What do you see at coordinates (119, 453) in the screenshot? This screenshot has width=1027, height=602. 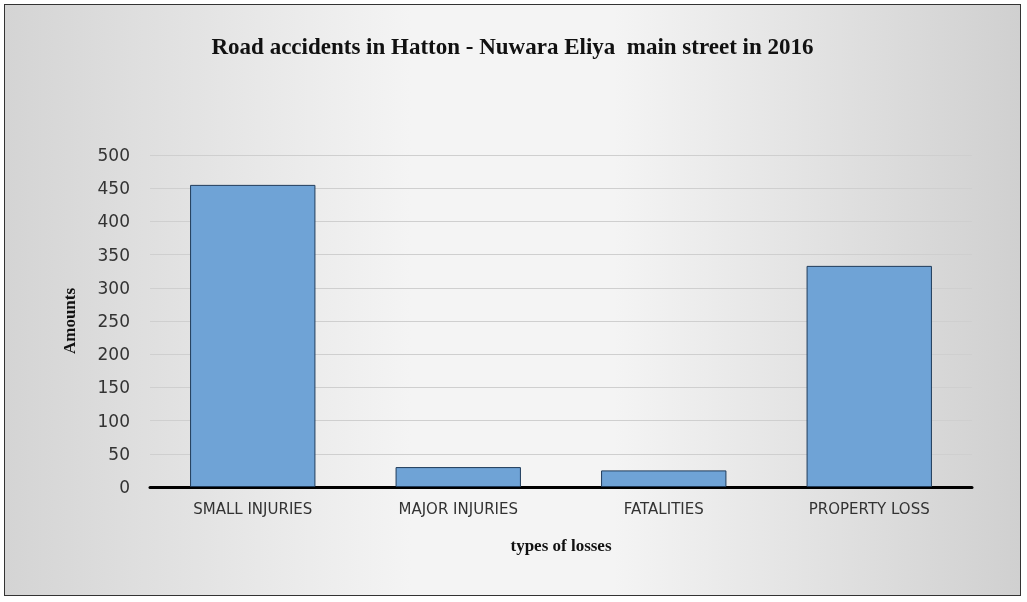 I see `y-tick-label: 50` at bounding box center [119, 453].